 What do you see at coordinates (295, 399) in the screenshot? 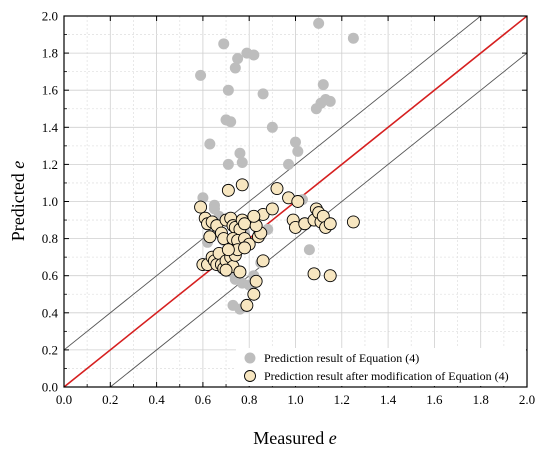
I see `x-tick-label: 1.0` at bounding box center [295, 399].